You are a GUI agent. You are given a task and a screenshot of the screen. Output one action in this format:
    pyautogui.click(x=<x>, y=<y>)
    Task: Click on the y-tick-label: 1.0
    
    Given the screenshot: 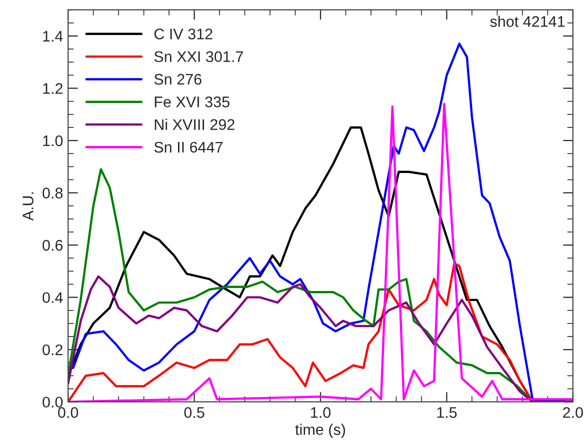 What is the action you would take?
    pyautogui.click(x=53, y=140)
    